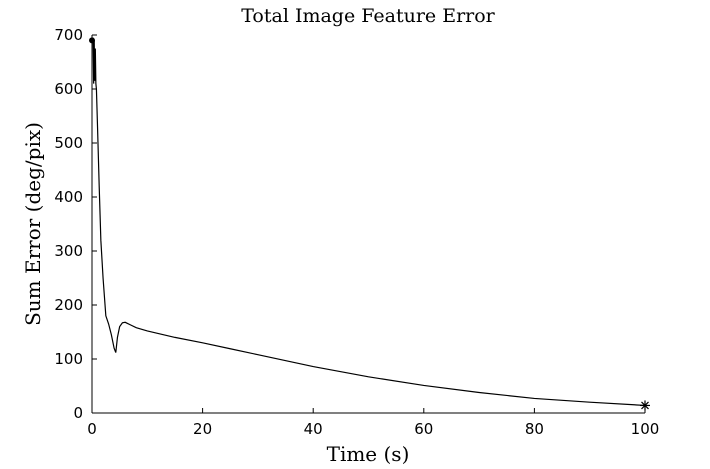 The width and height of the screenshot is (710, 469). Describe the element at coordinates (75, 224) in the screenshot. I see `y-ticks: 0 100 200 300 400 500 600 700` at that location.